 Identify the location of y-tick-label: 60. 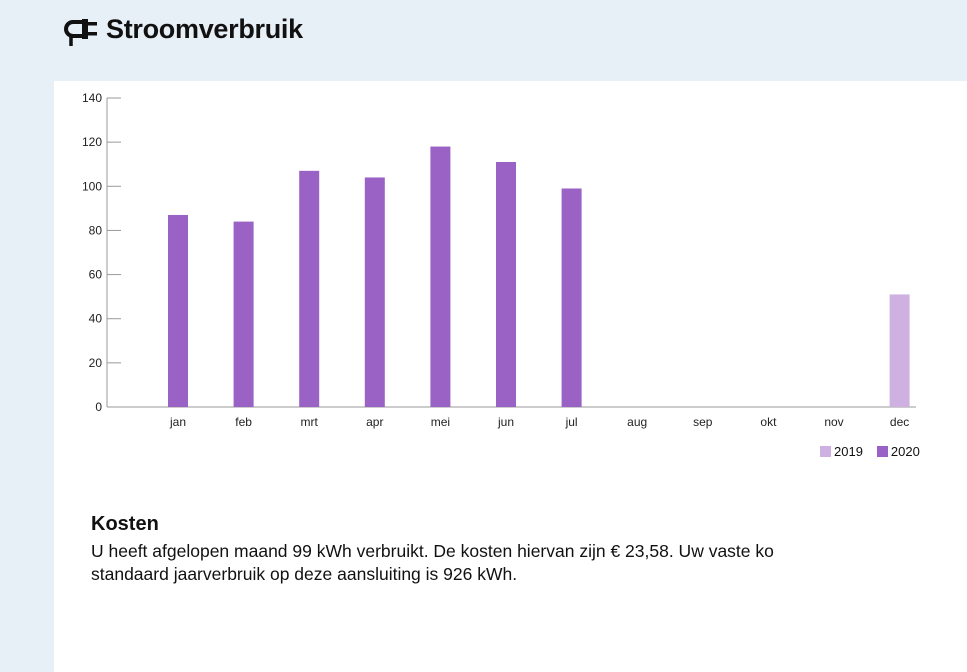
(96, 275).